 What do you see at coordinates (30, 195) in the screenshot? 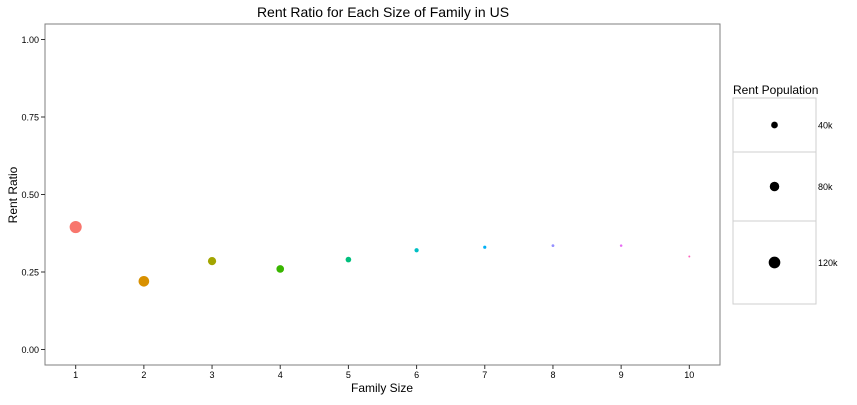
I see `y-tick-label: 0.50` at bounding box center [30, 195].